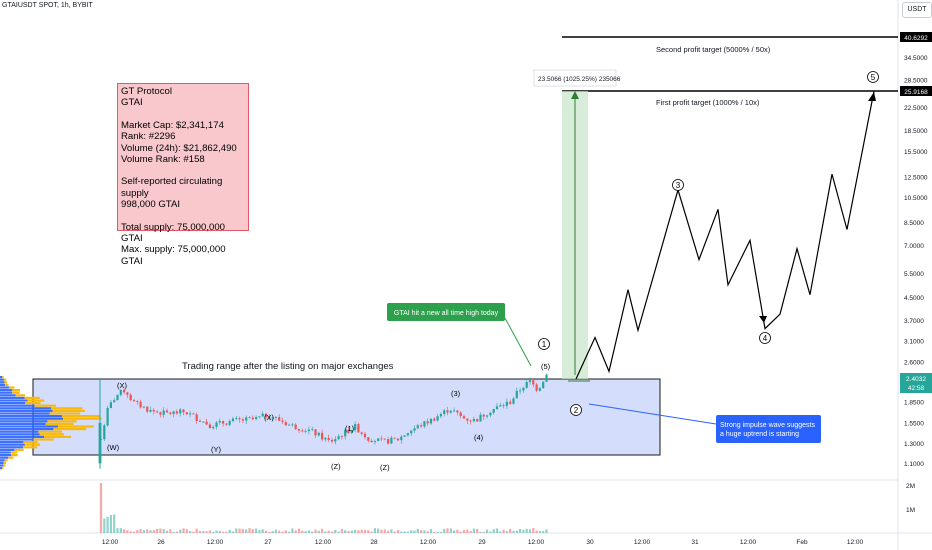 This screenshot has height=550, width=932. Describe the element at coordinates (748, 542) in the screenshot. I see `x-tick-12: 12:00` at that location.